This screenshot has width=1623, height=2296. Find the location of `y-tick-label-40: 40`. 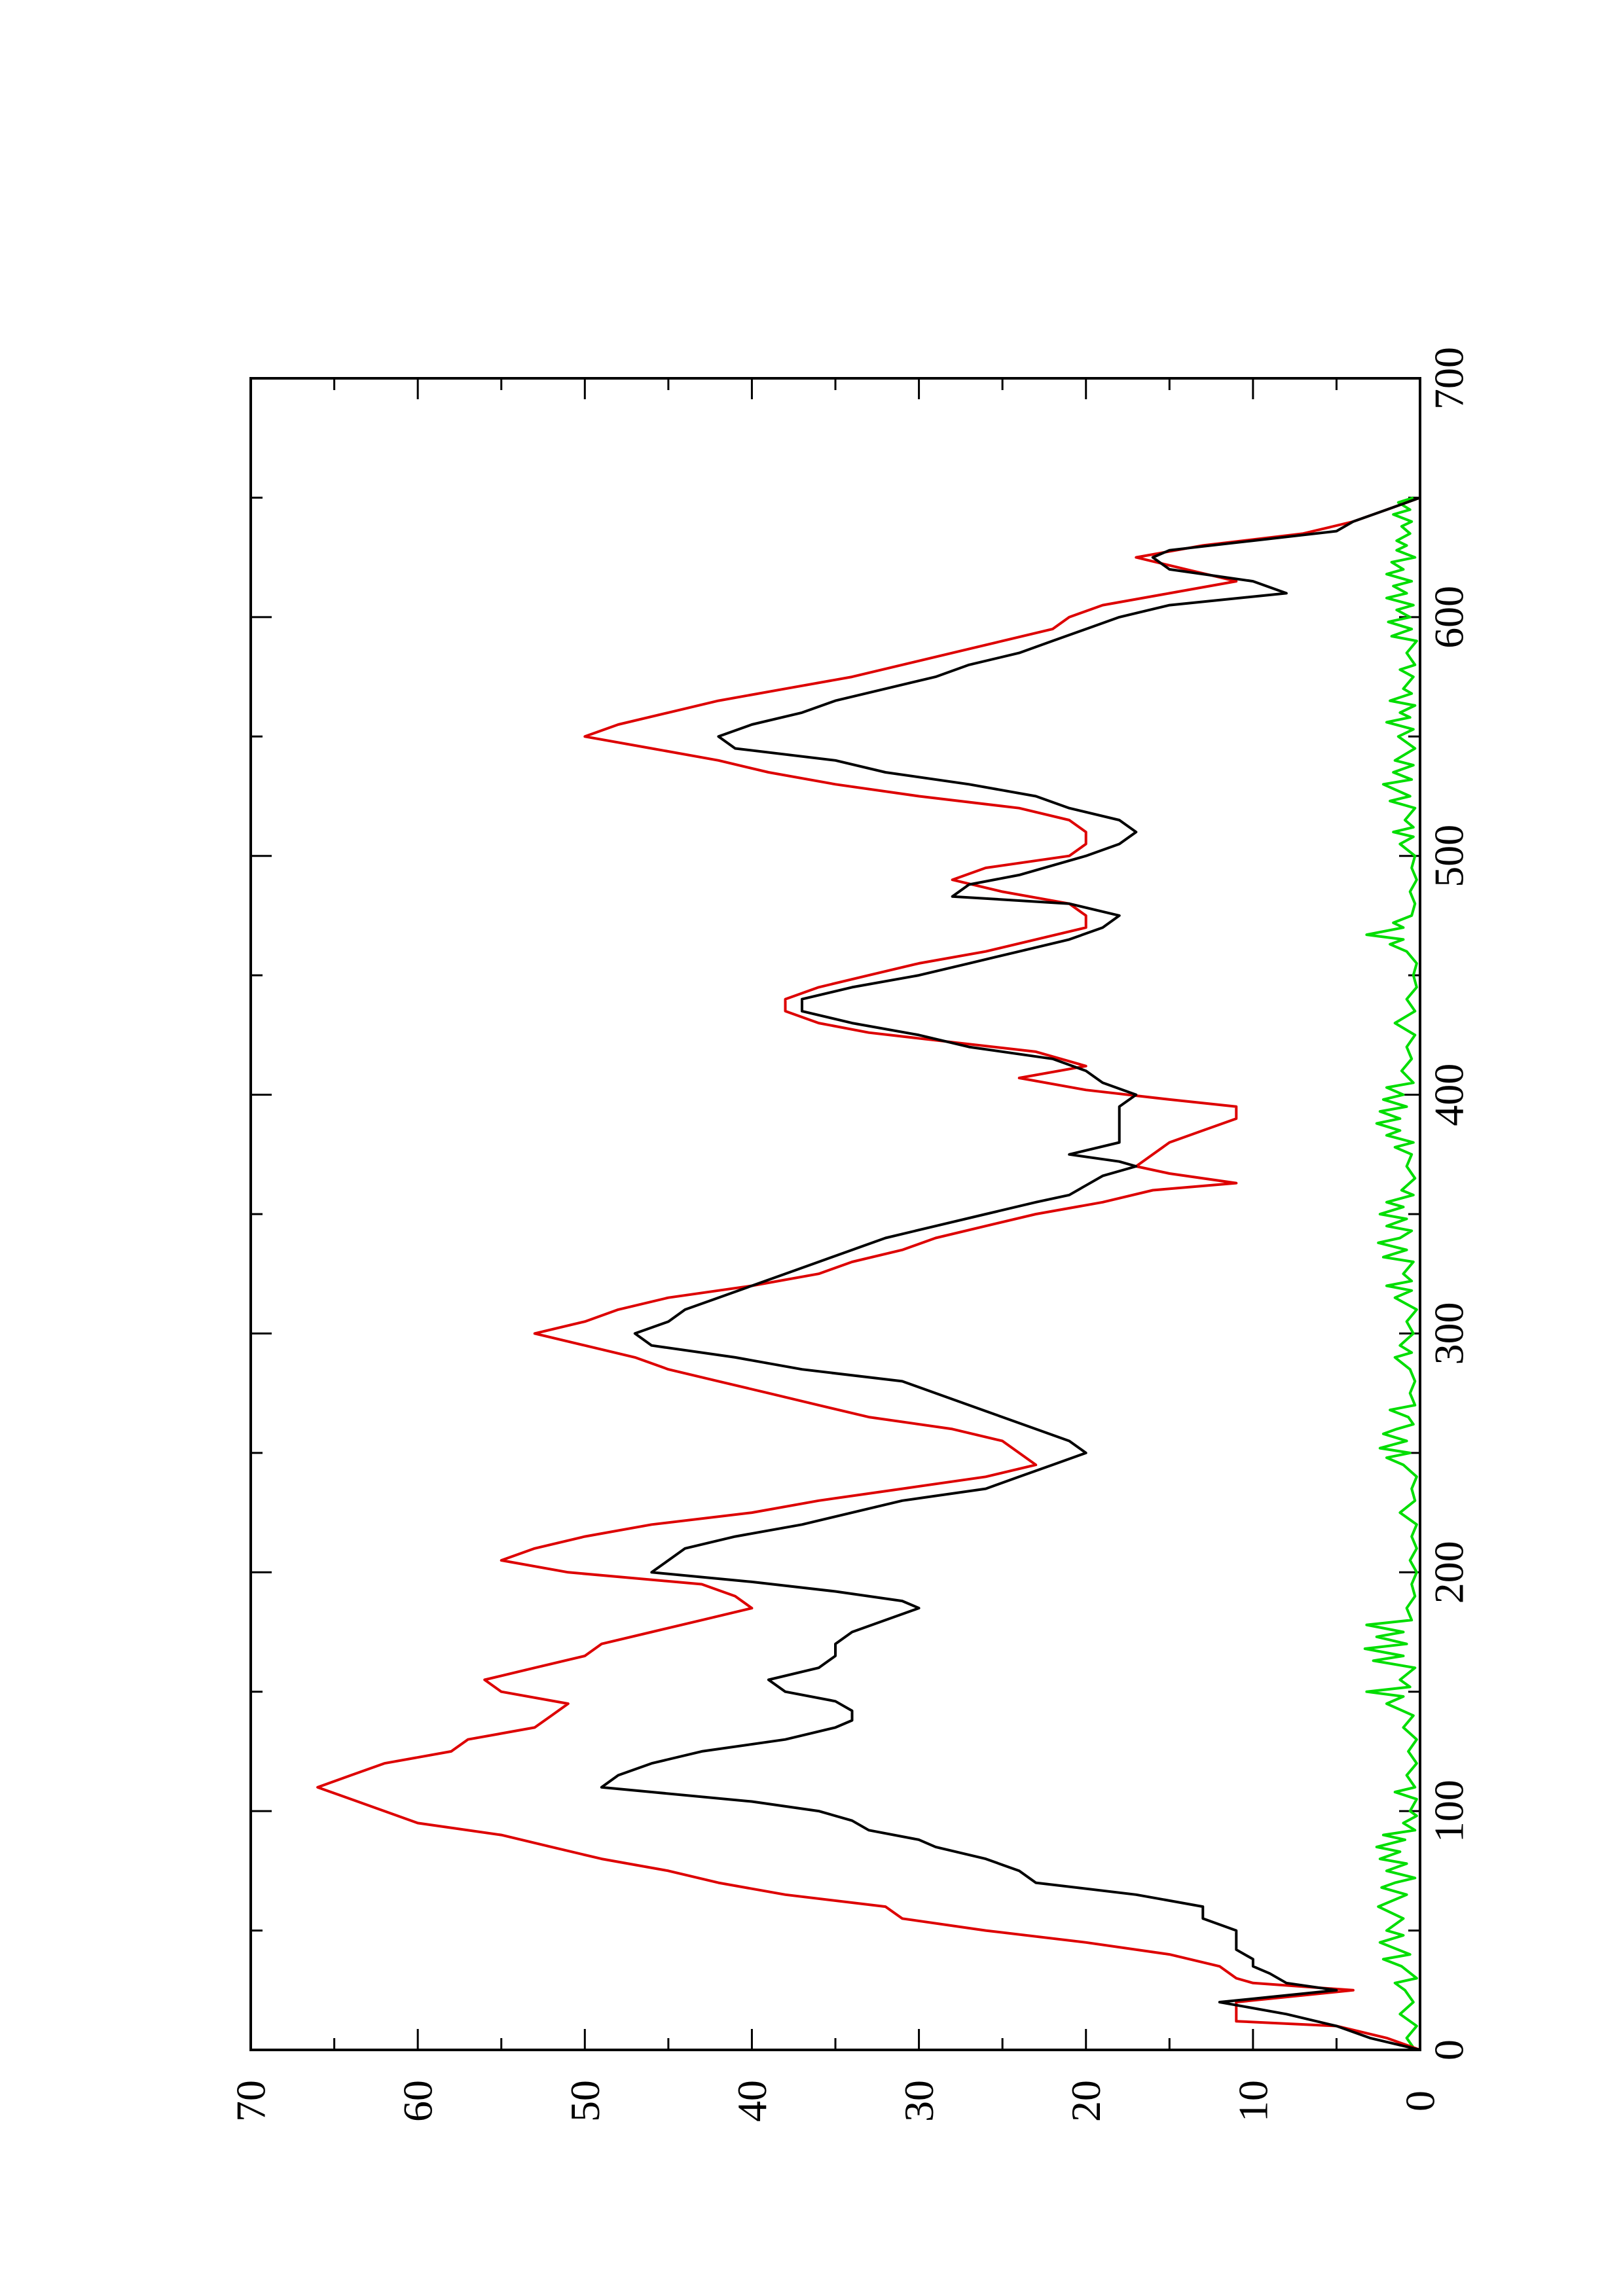

y-tick-label-40: 40 is located at coordinates (752, 2101).